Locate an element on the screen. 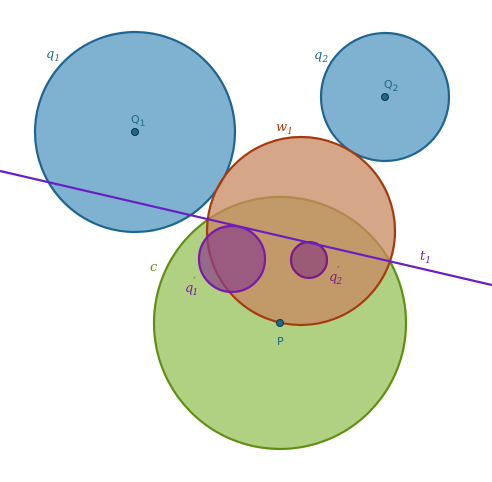  label-q1-prime: q′ 1 is located at coordinates (191, 287).